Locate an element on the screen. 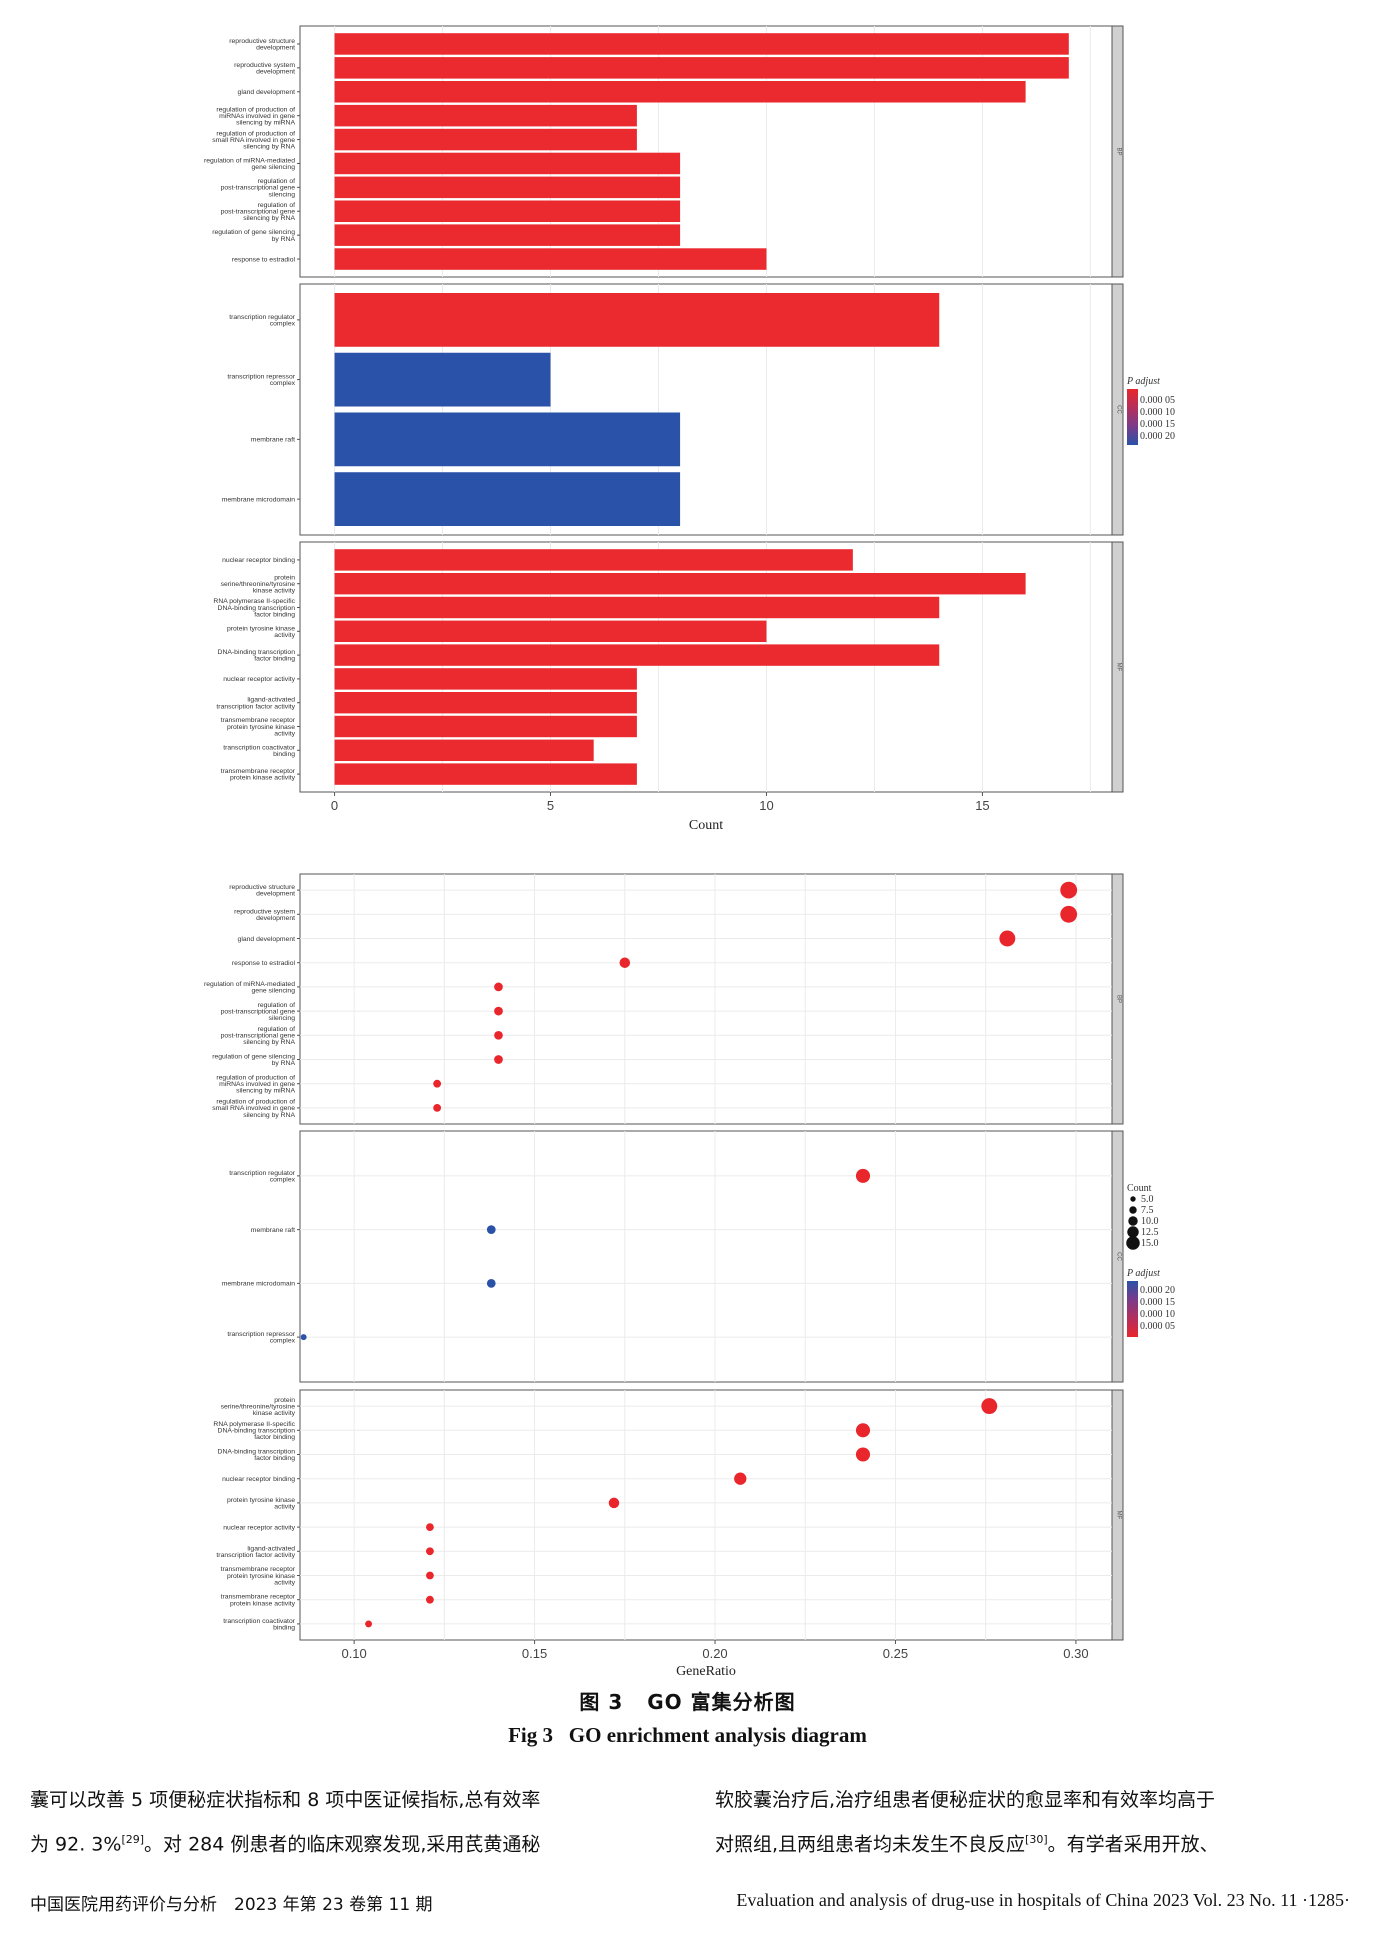  text-line: 为 92. 3%[29]。对 284 例患者的临床观察发现,采用芪黄通秘 is located at coordinates (350, 1842).